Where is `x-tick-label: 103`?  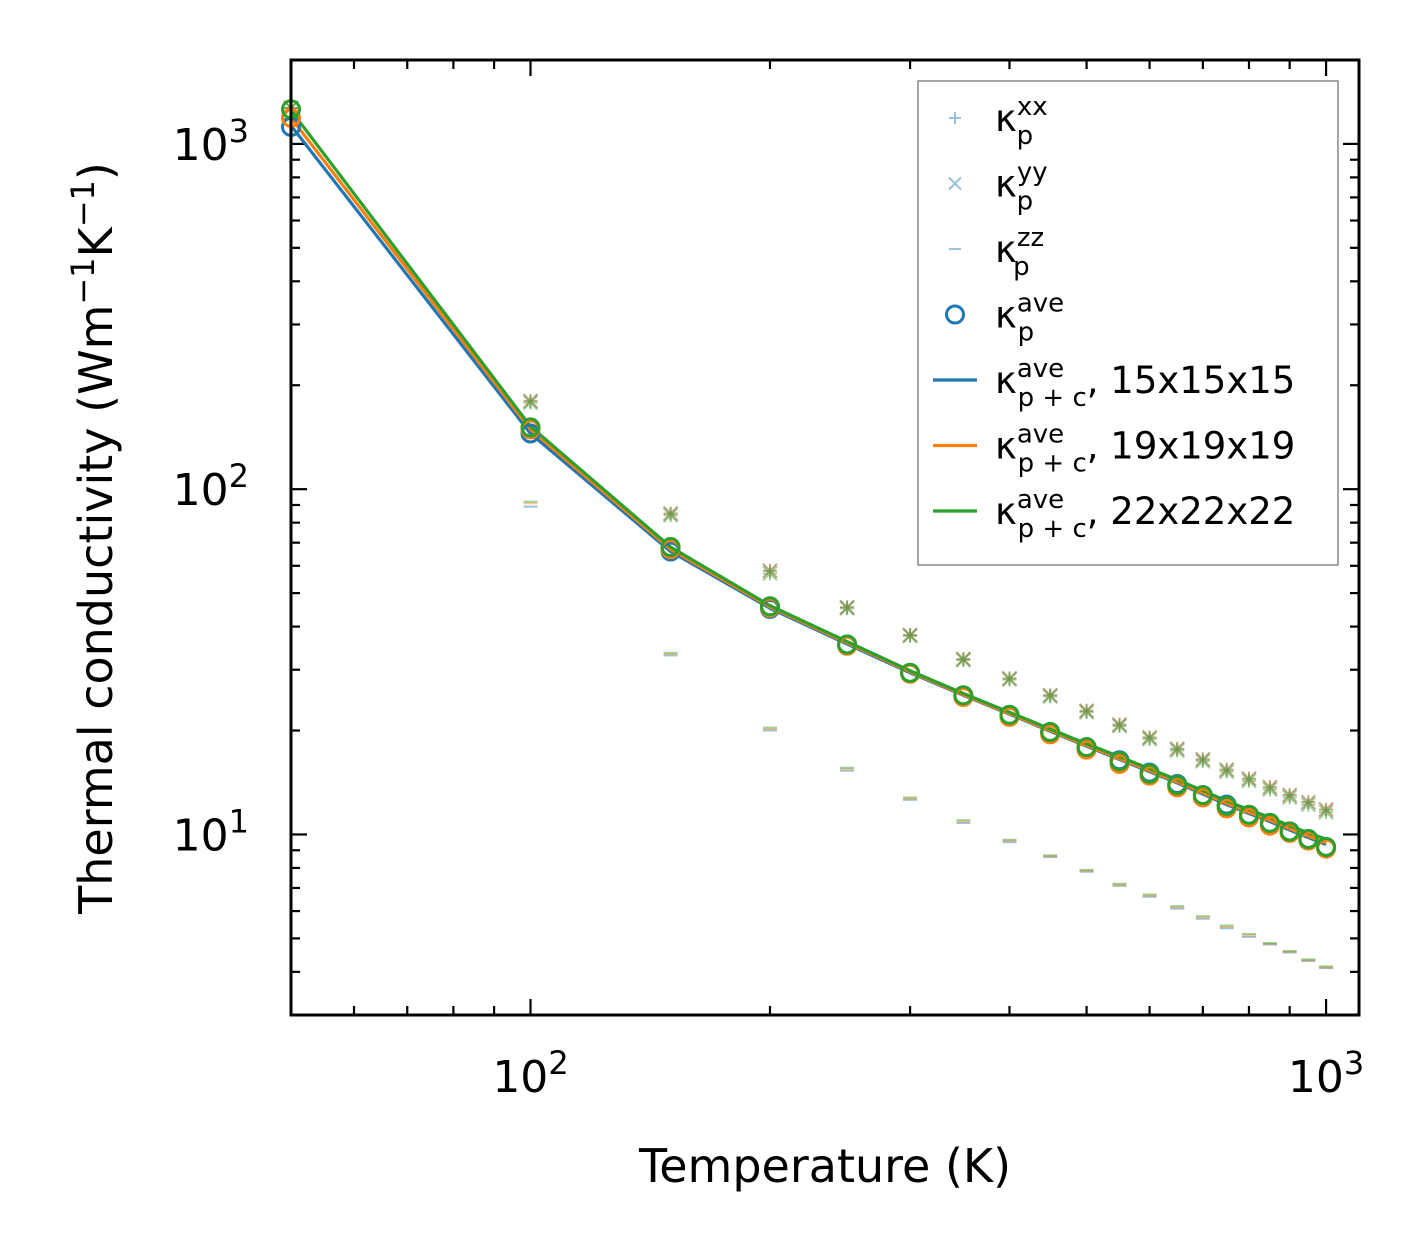
x-tick-label: 103 is located at coordinates (1326, 1073).